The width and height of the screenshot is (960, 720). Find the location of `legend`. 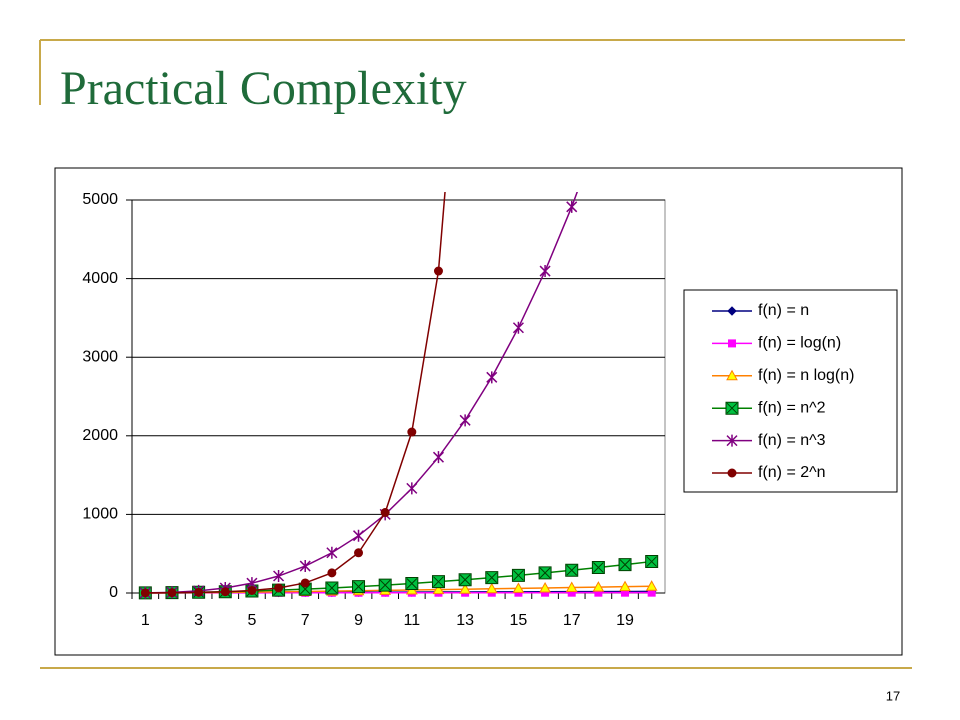

legend is located at coordinates (790, 391).